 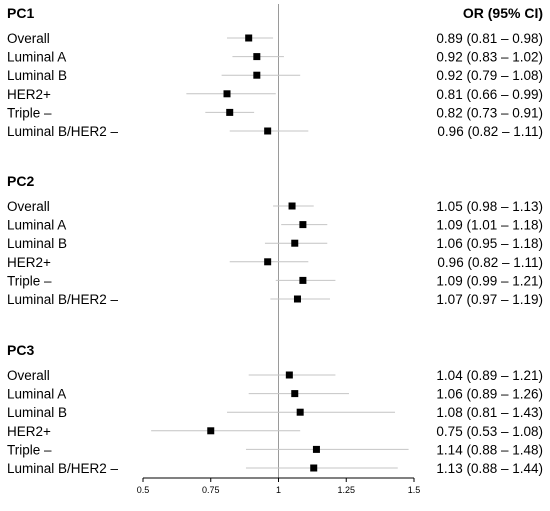 I want to click on or-ci-value: 1.09 (1.01 – 1.18), so click(x=489, y=225).